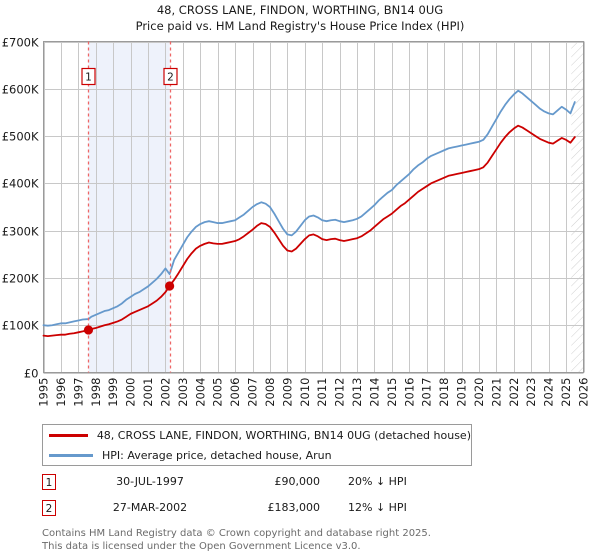 Image resolution: width=600 pixels, height=560 pixels. I want to click on x-axis-tick-label: 2009, so click(287, 392).